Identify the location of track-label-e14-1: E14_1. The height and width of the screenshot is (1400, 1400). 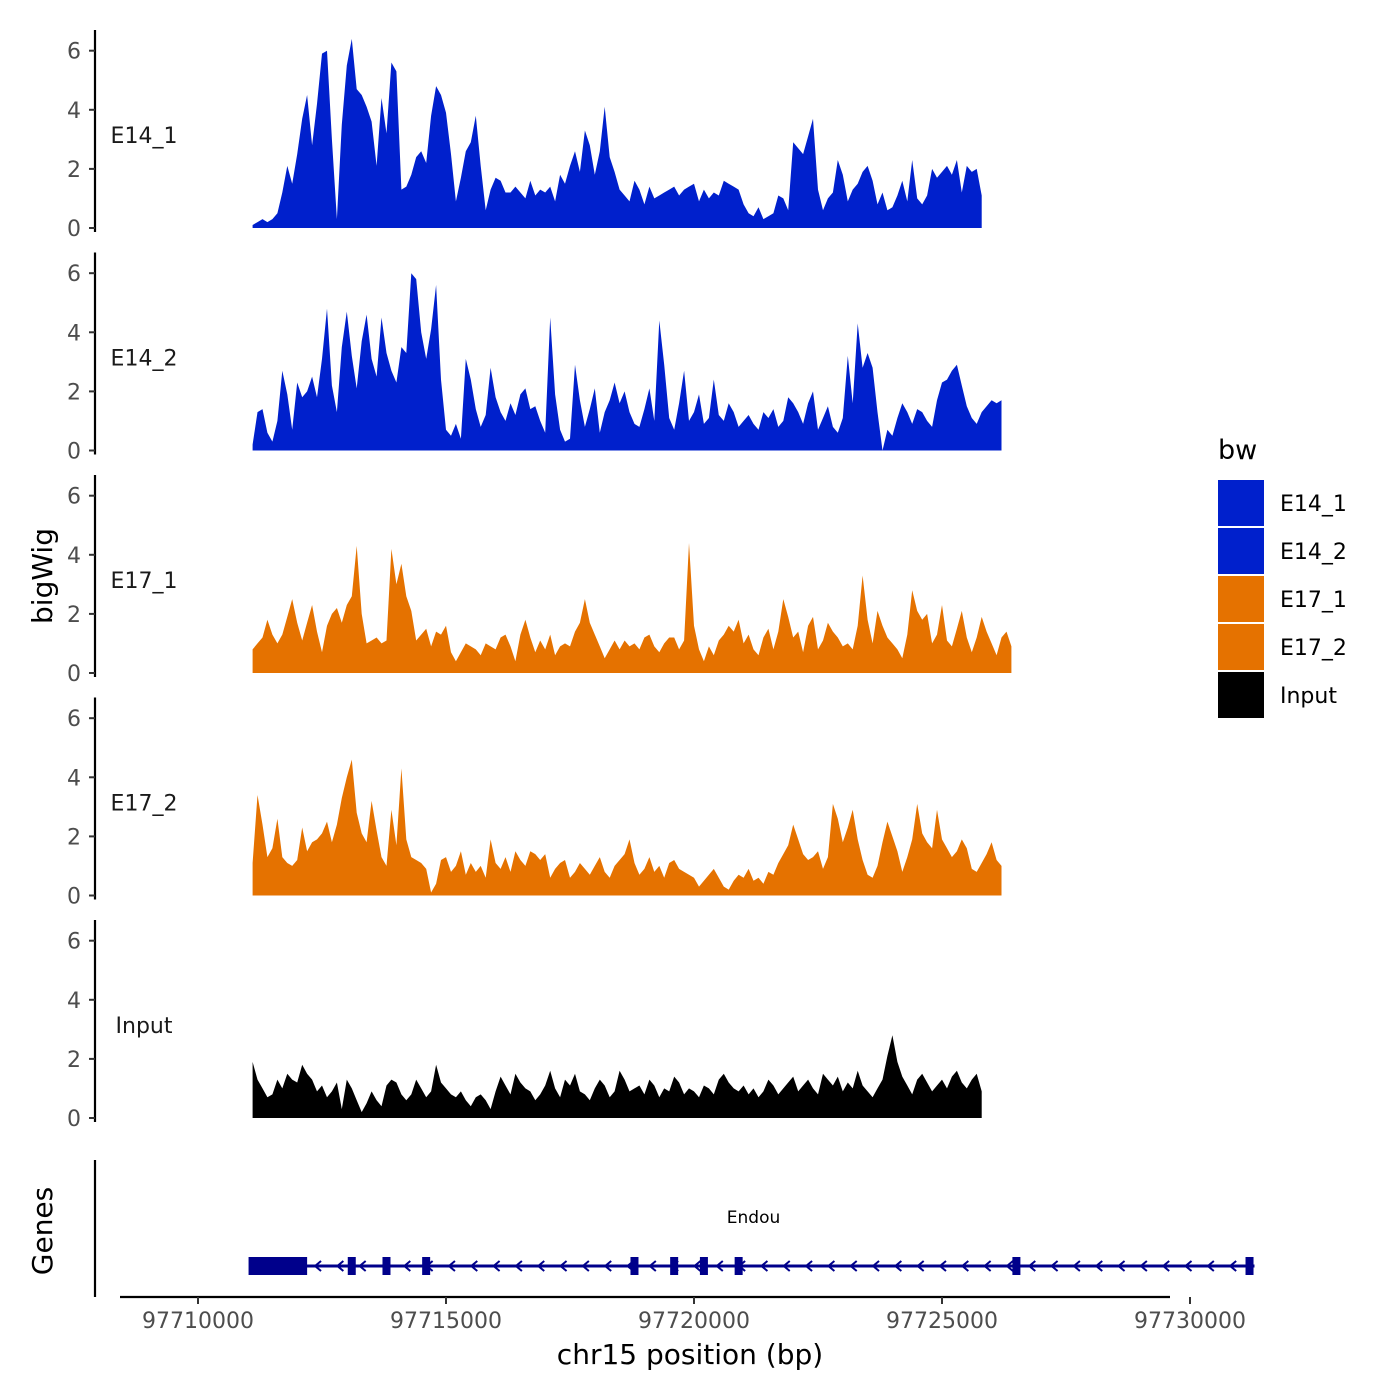
(144, 136).